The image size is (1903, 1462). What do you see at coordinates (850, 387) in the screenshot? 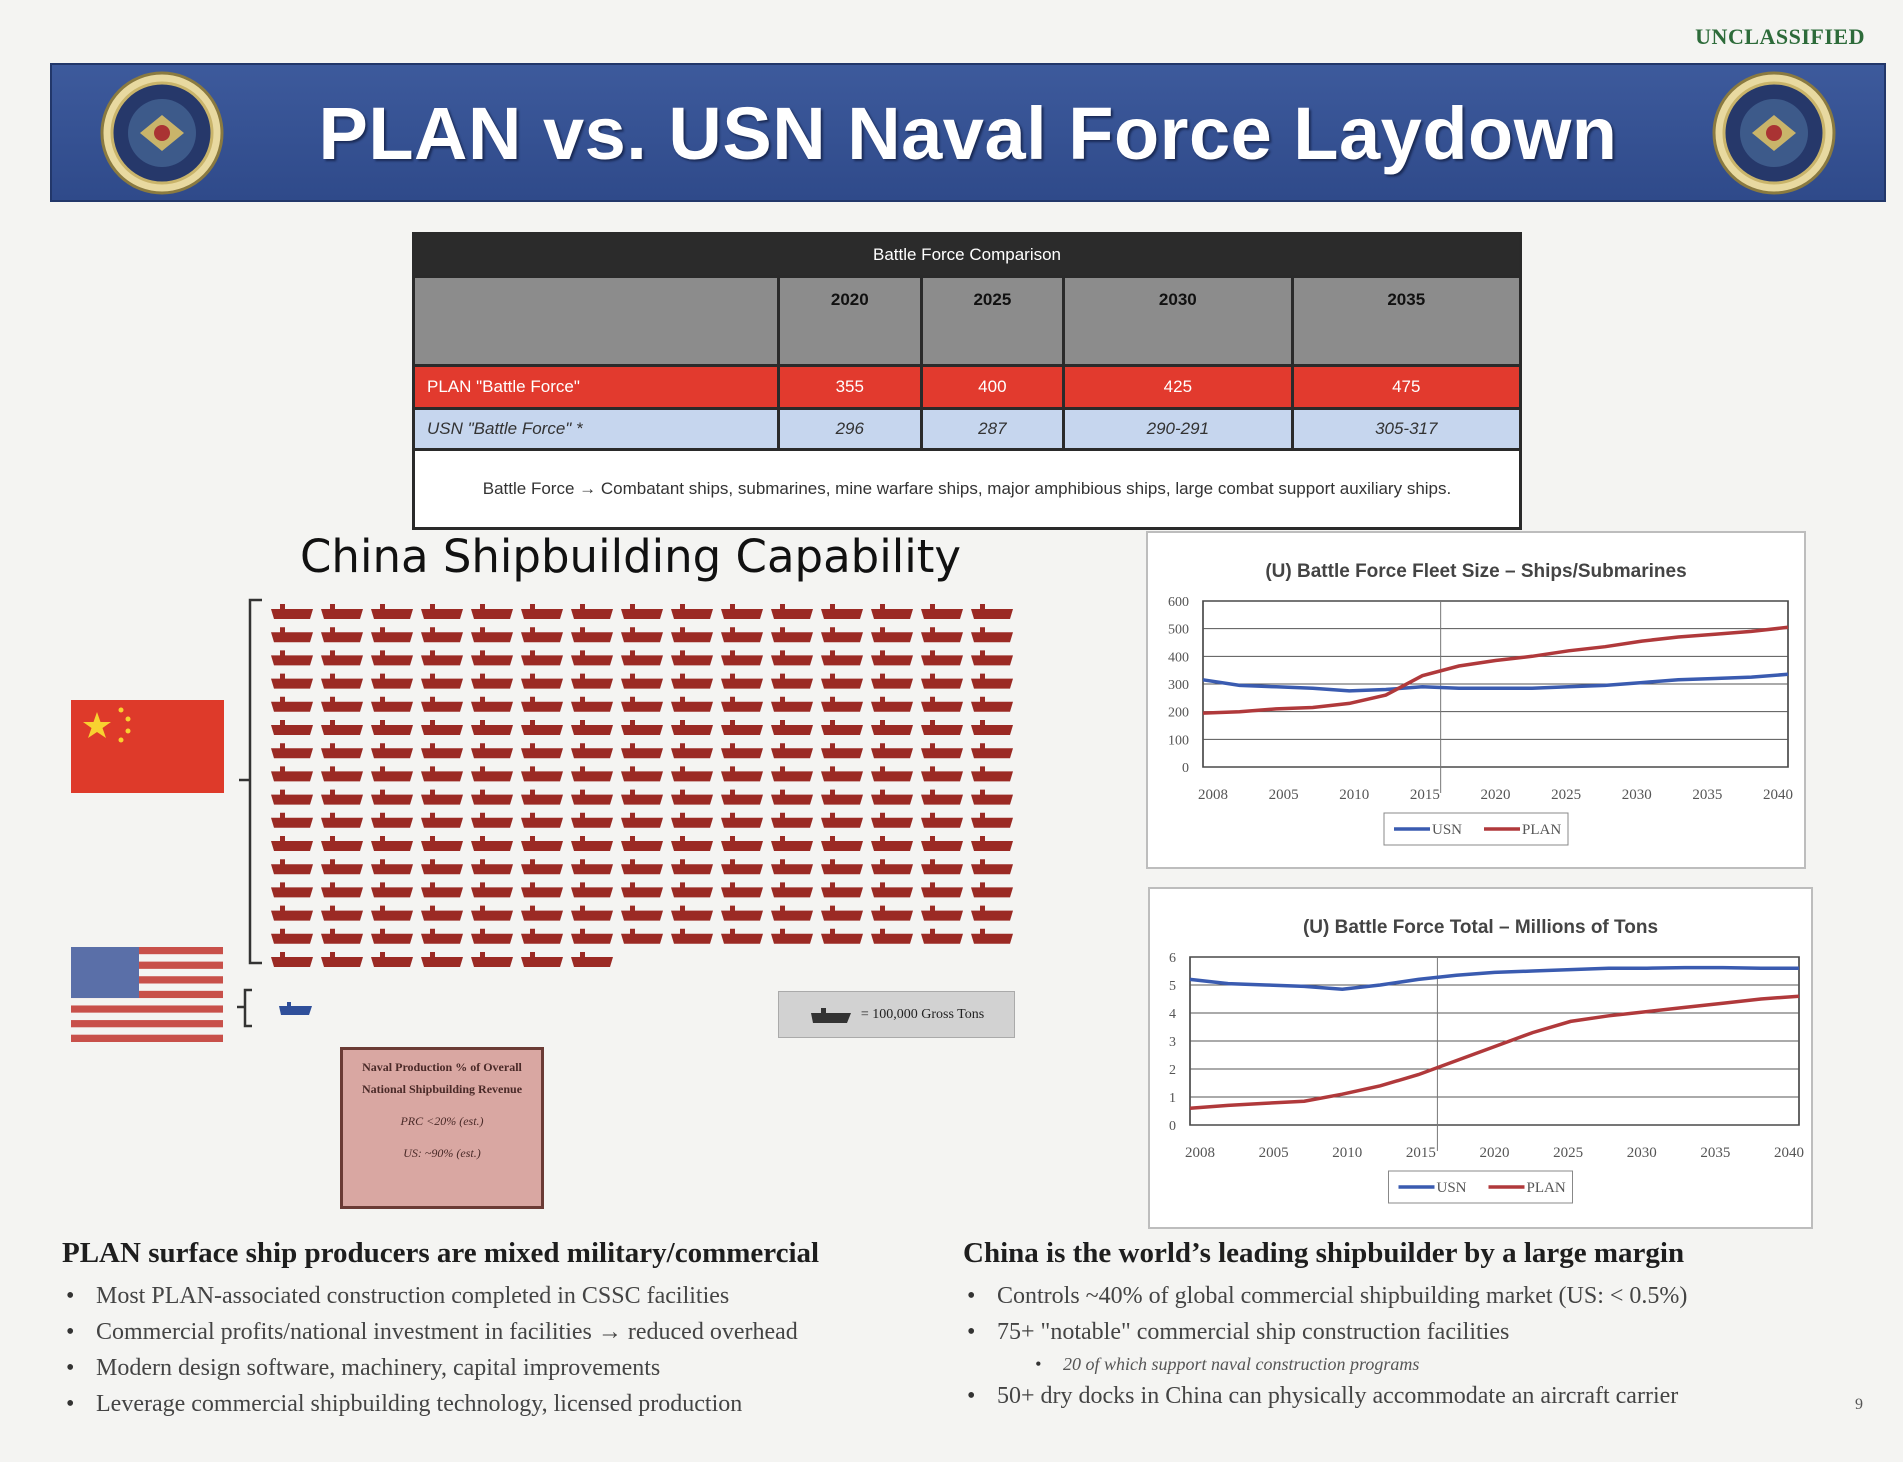
I see `table-cell: 355` at bounding box center [850, 387].